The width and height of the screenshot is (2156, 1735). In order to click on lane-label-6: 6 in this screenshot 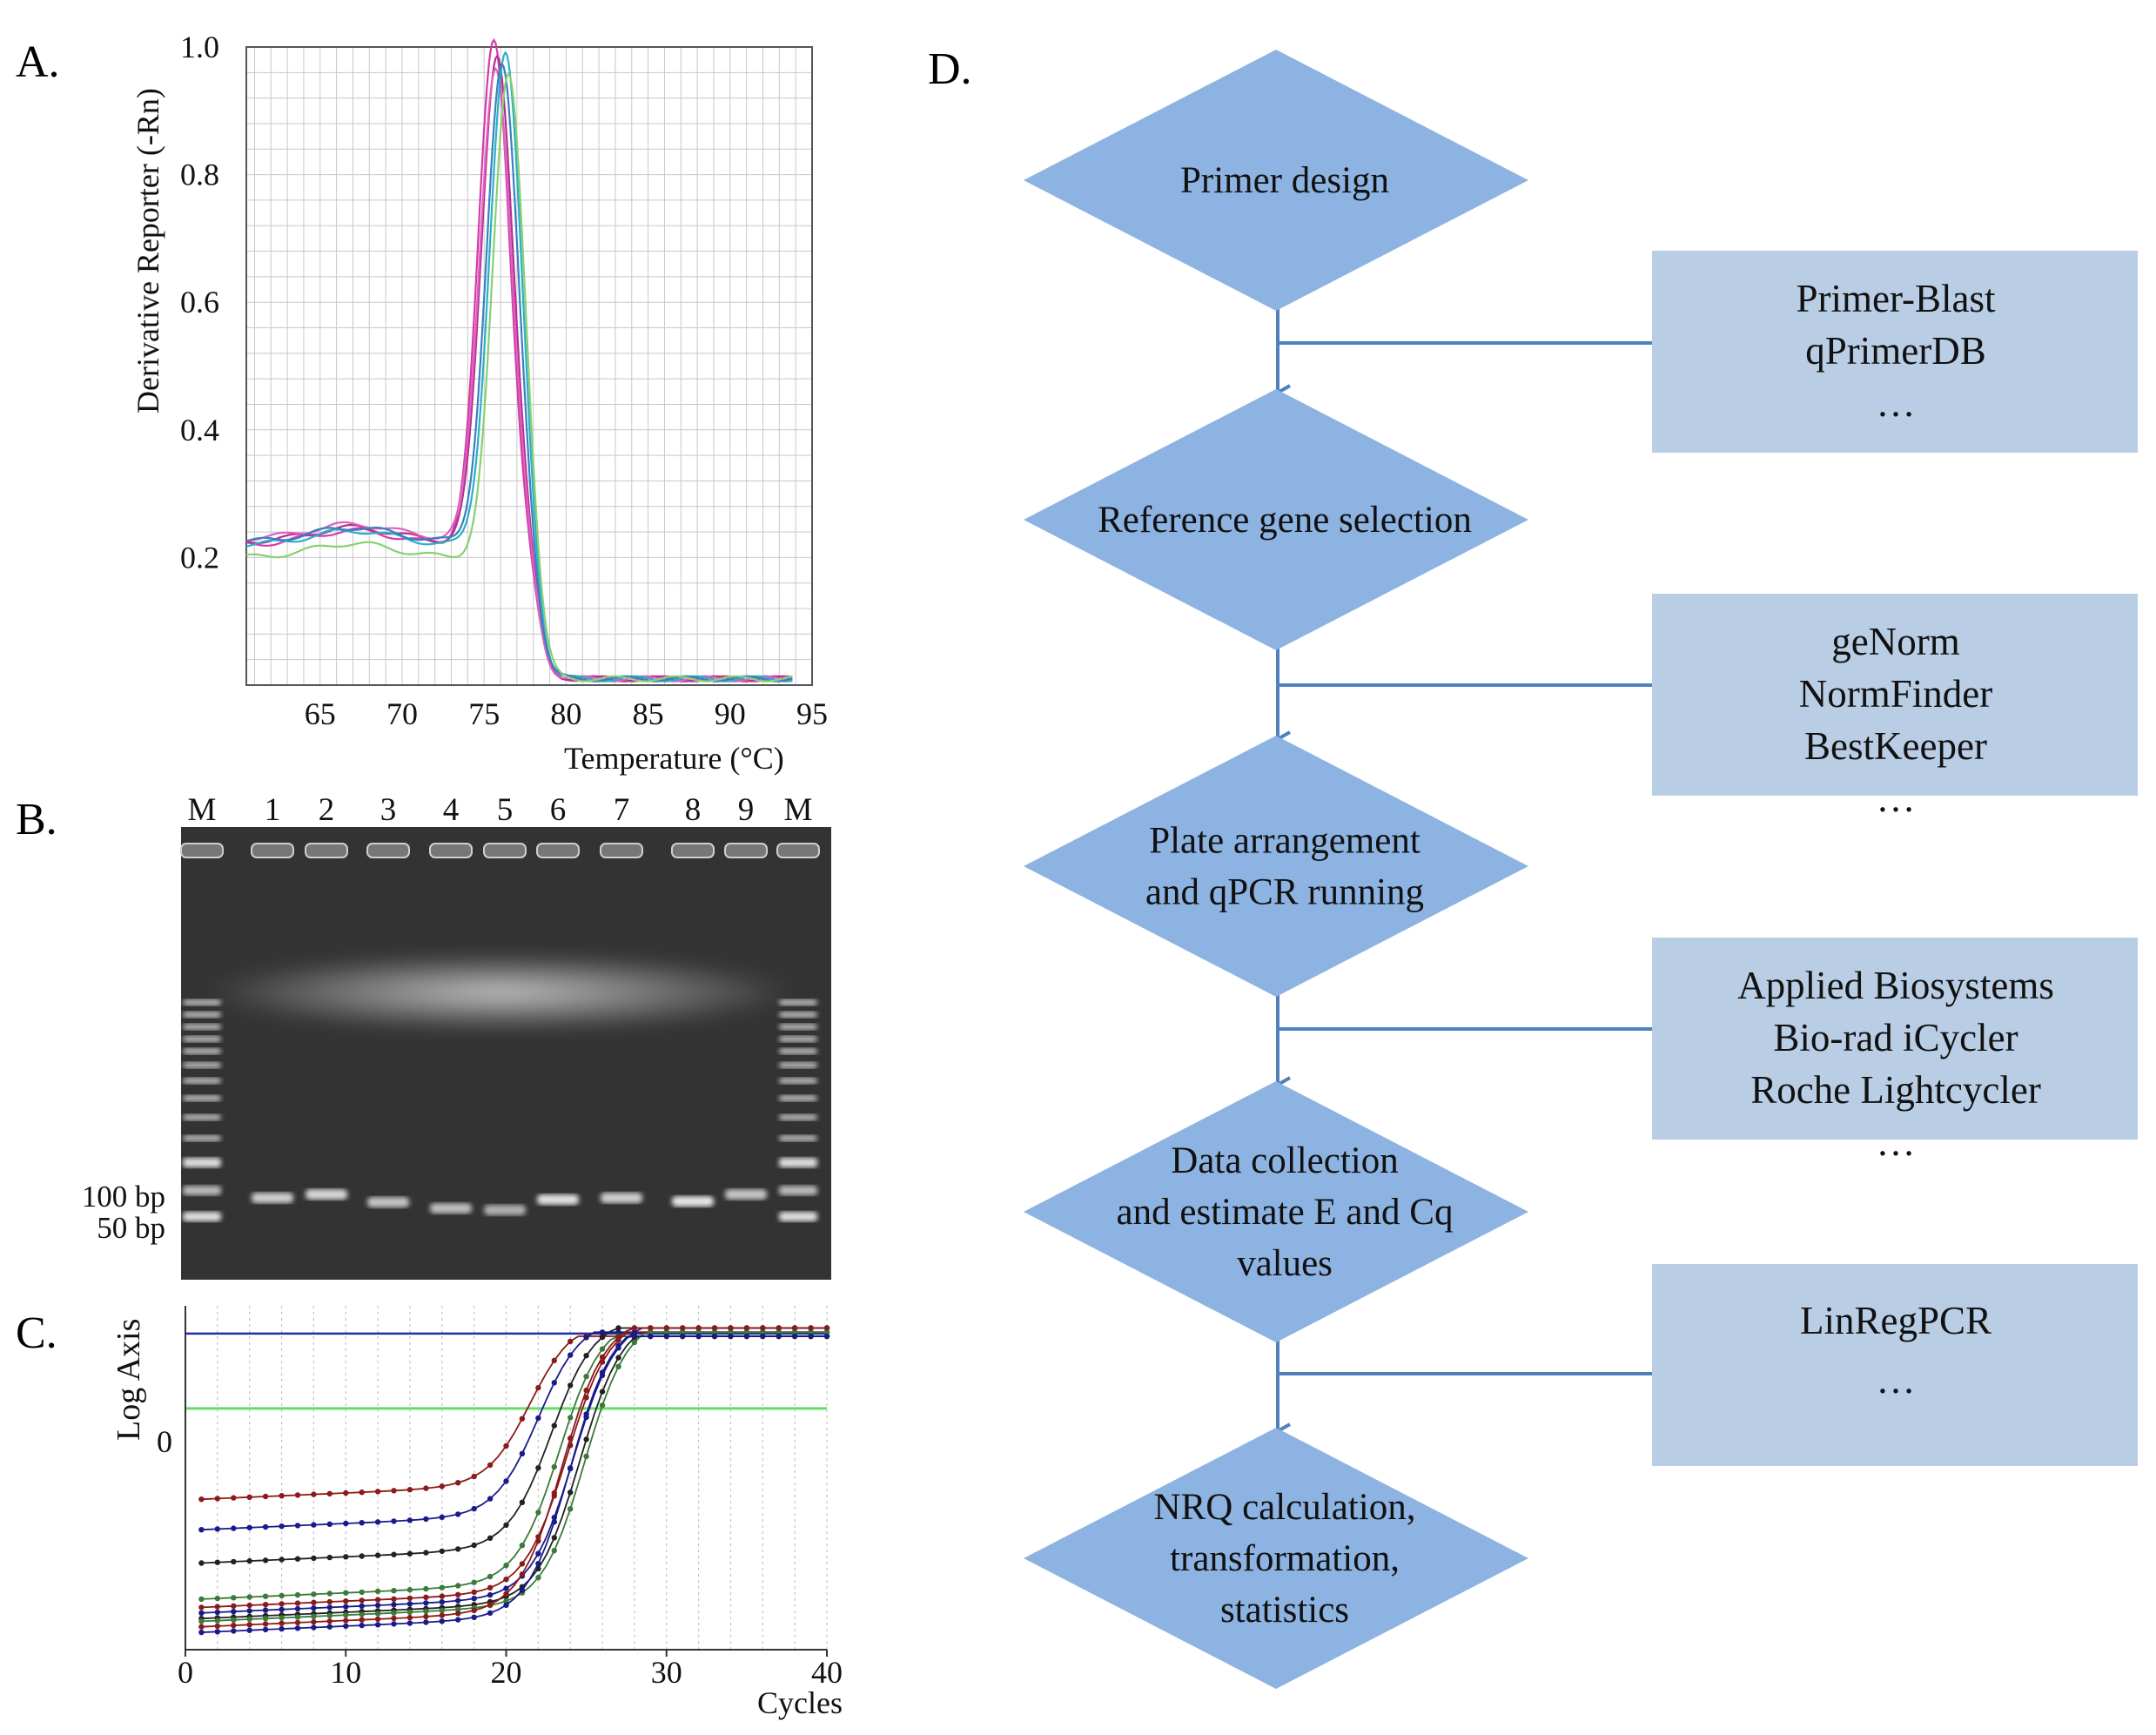, I will do `click(558, 810)`.